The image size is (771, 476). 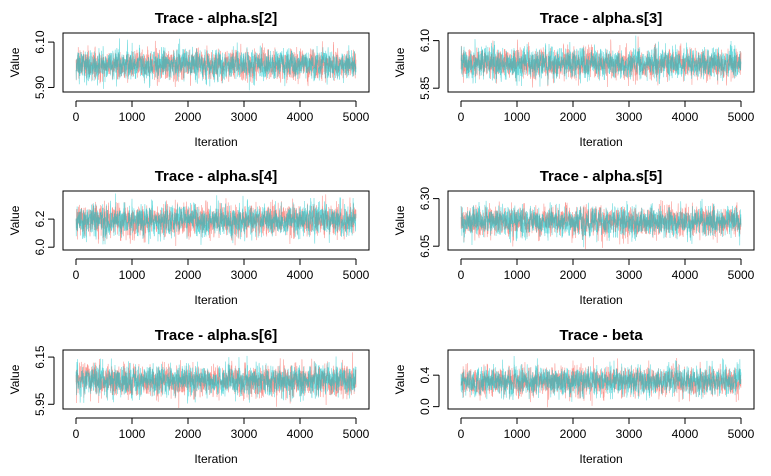 I want to click on panel-title: Trace - alpha.s[5], so click(x=601, y=176).